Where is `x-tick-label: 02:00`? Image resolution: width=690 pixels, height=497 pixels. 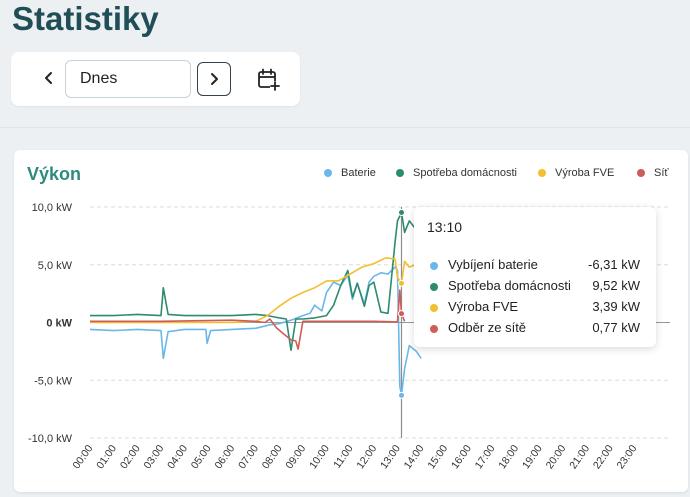 x-tick-label: 02:00 is located at coordinates (130, 457).